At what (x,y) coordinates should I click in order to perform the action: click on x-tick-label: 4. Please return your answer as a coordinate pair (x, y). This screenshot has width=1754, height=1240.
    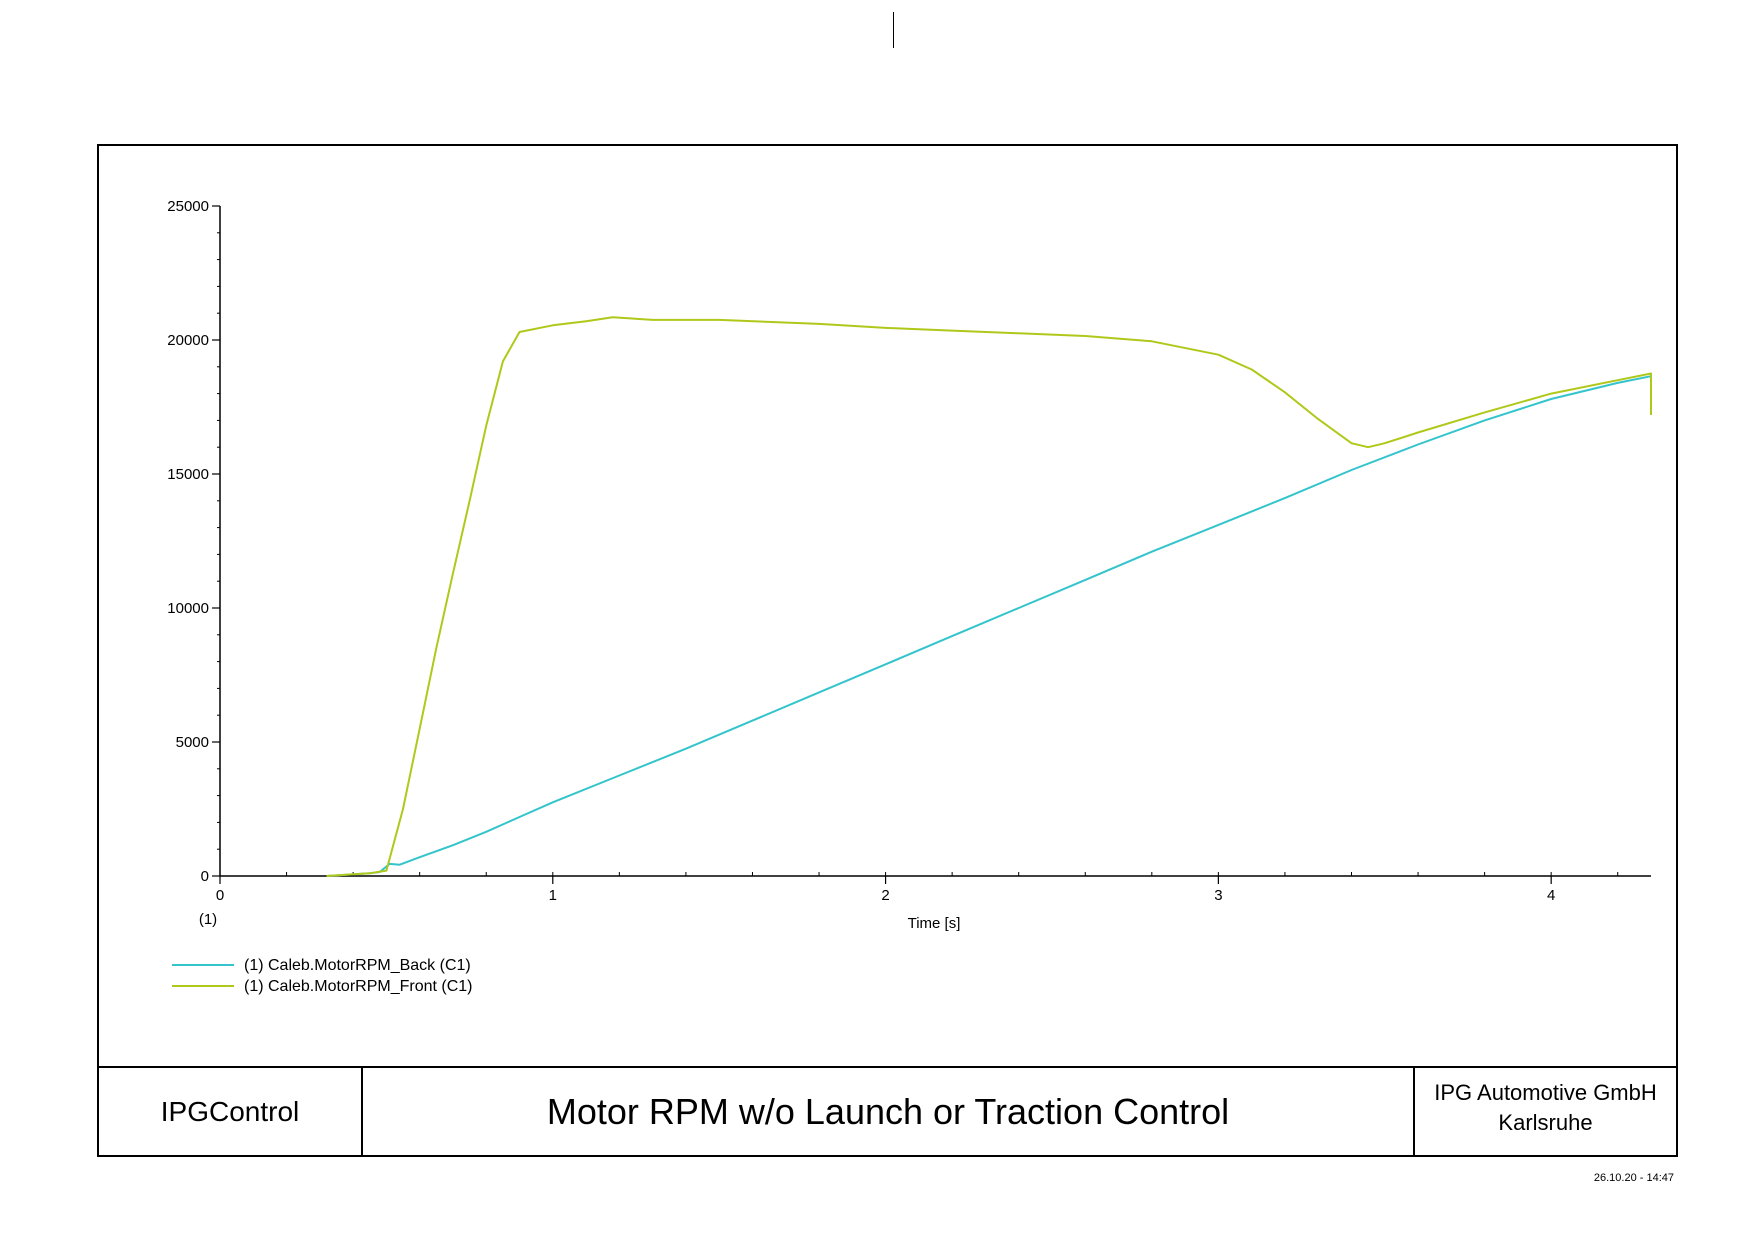
    Looking at the image, I should click on (1551, 895).